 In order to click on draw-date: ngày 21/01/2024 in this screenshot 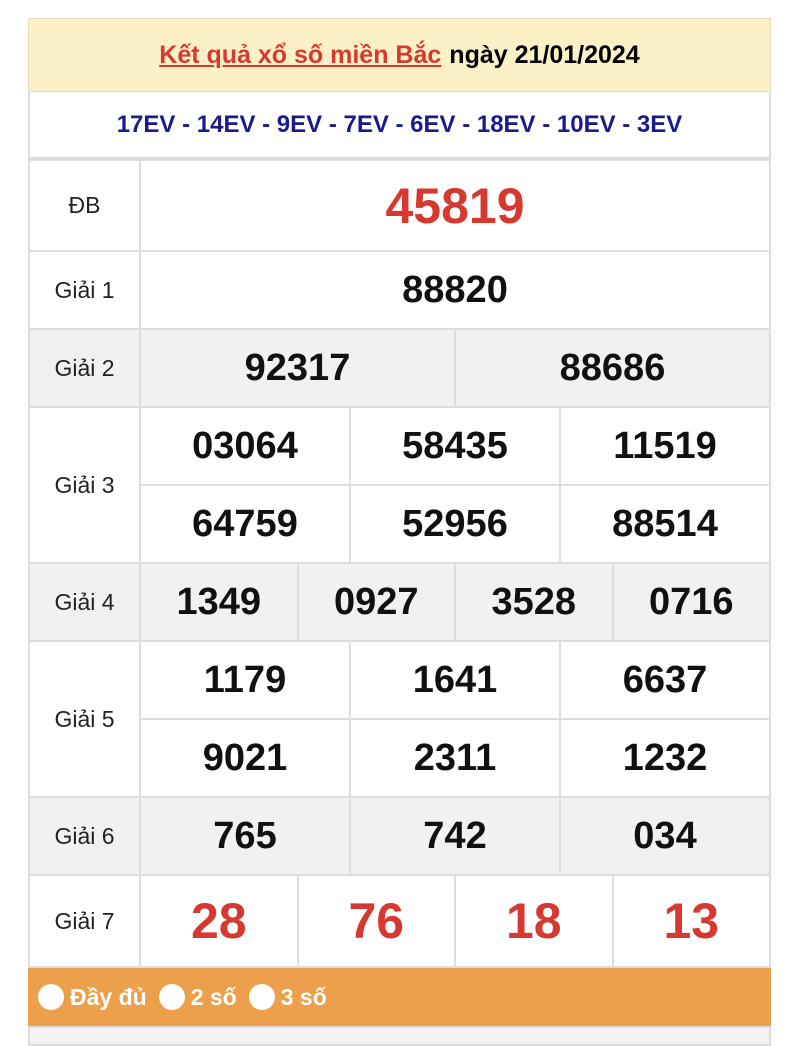, I will do `click(544, 54)`.